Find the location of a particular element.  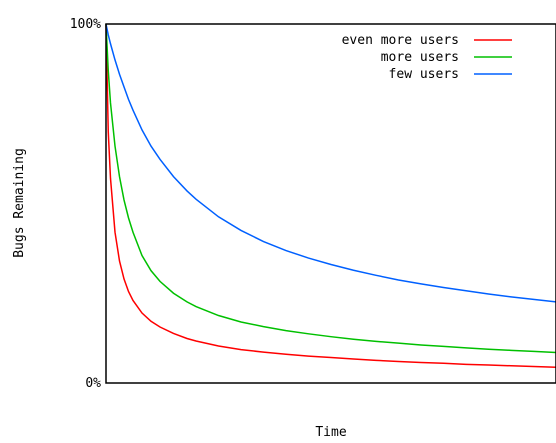

legend-label-more-users: more users is located at coordinates (420, 57).